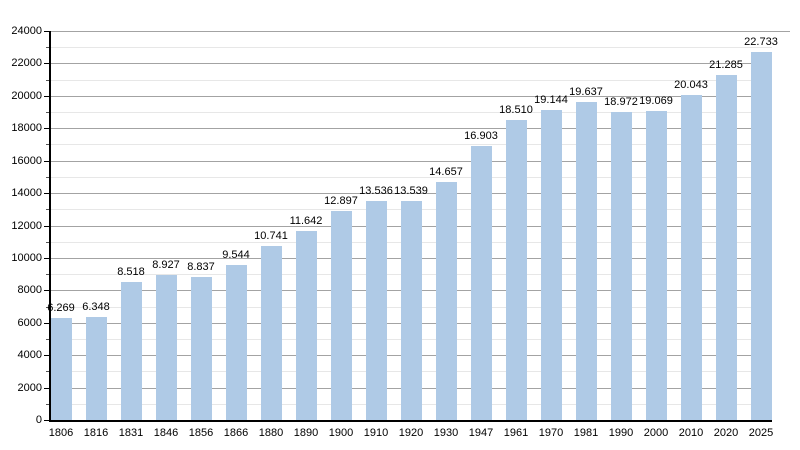 The image size is (800, 450). What do you see at coordinates (446, 433) in the screenshot?
I see `x-axis-label: 1930` at bounding box center [446, 433].